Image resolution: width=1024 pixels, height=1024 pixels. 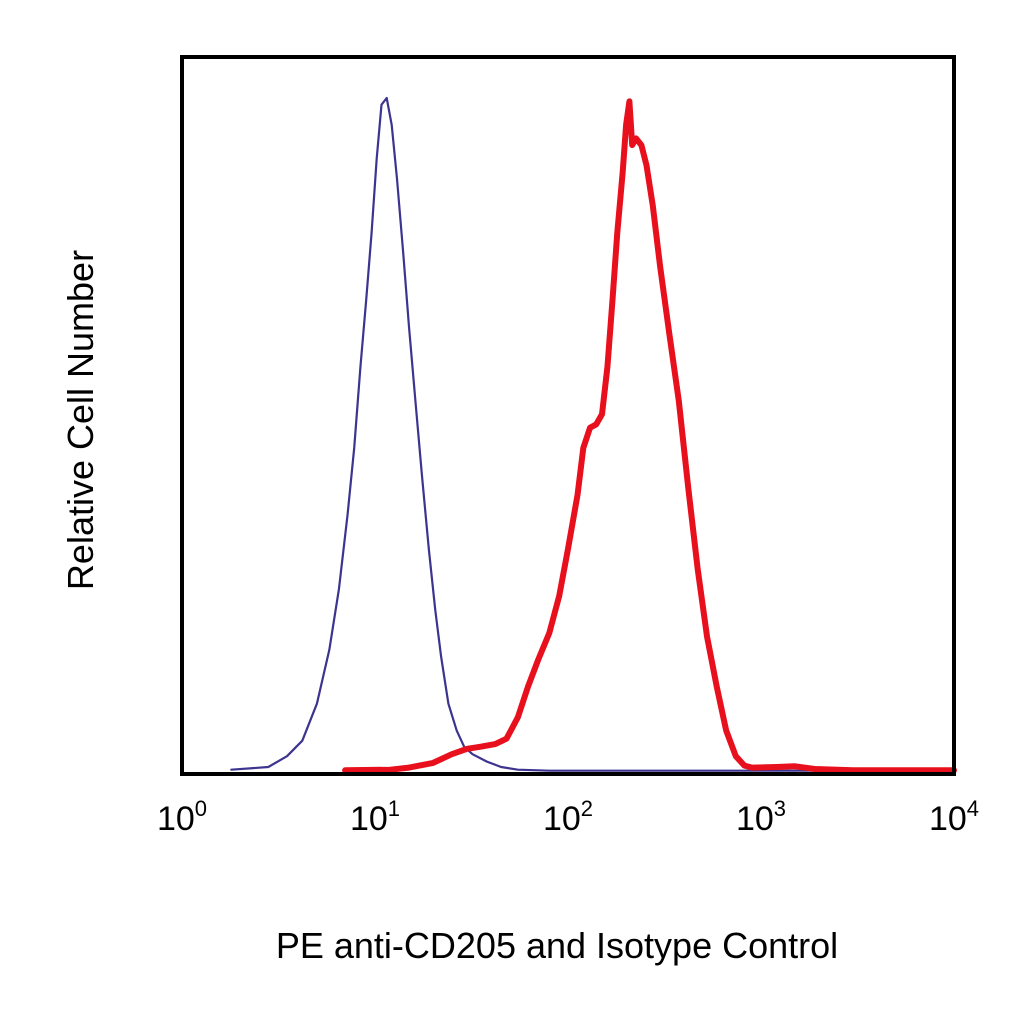 I want to click on x-tick-label-4: 10⁴, so click(x=954, y=817).